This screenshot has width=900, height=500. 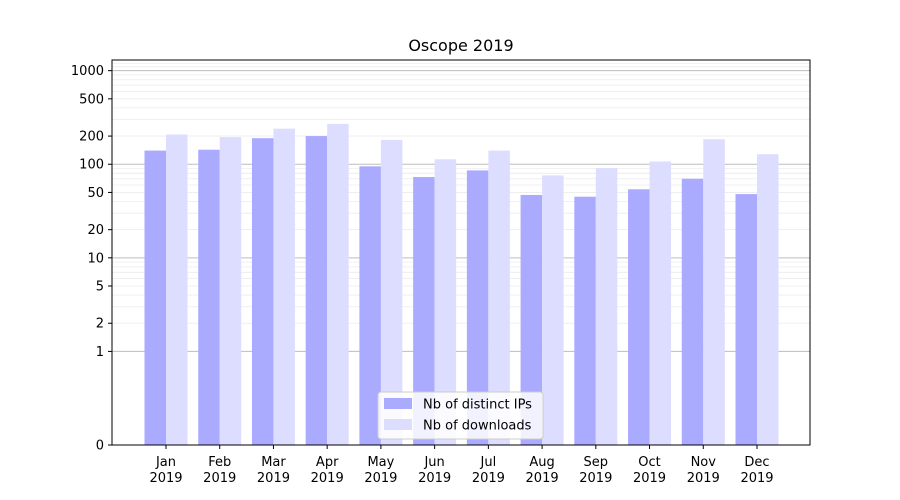 I want to click on x-tick-label-month: Aug, so click(x=541, y=462).